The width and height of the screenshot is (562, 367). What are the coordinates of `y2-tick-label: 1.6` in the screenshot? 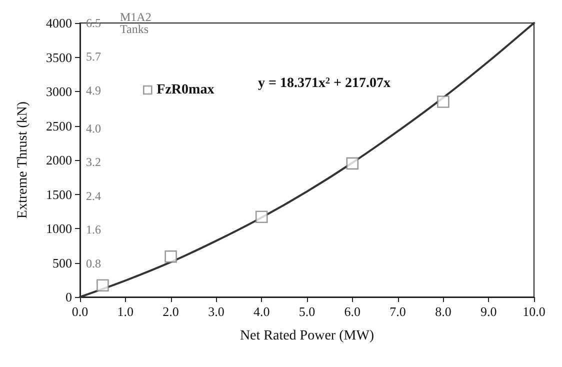 It's located at (93, 229).